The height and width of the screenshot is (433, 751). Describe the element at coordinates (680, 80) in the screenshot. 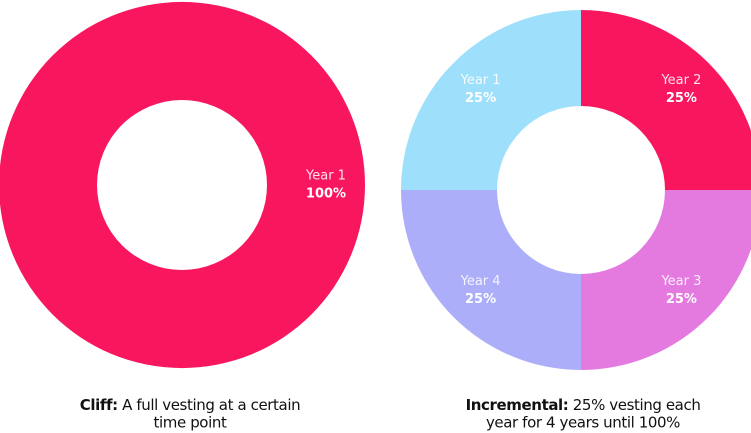

I see `segment-category: Year 2` at that location.